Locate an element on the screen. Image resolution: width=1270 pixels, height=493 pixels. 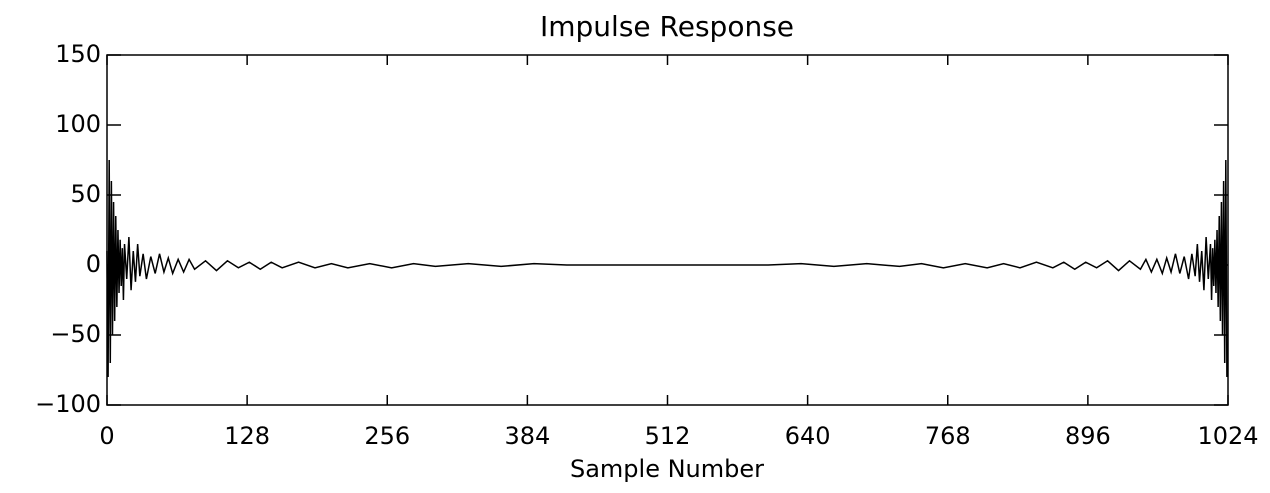
x-tick-label: 128 is located at coordinates (247, 436).